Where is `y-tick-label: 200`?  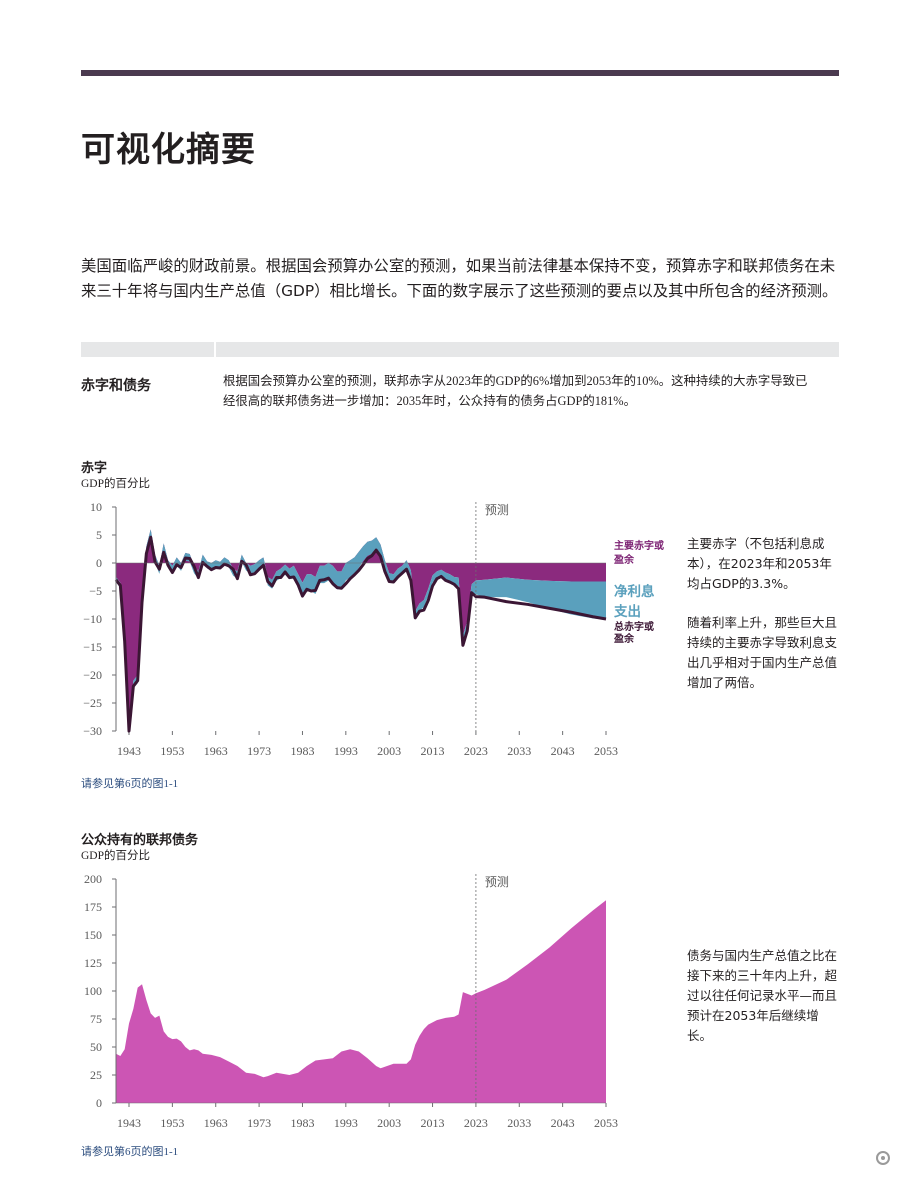 y-tick-label: 200 is located at coordinates (93, 879).